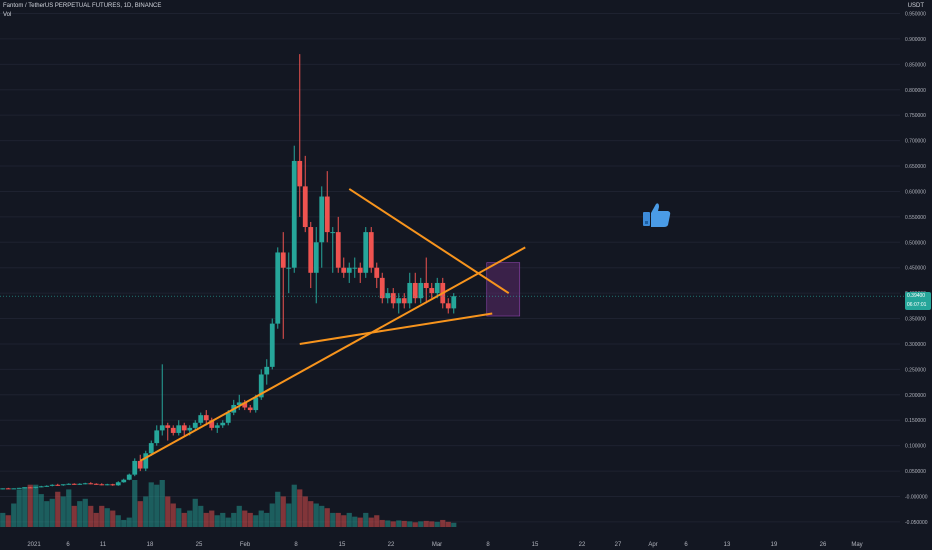  I want to click on time-tick-label: 15, so click(535, 545).